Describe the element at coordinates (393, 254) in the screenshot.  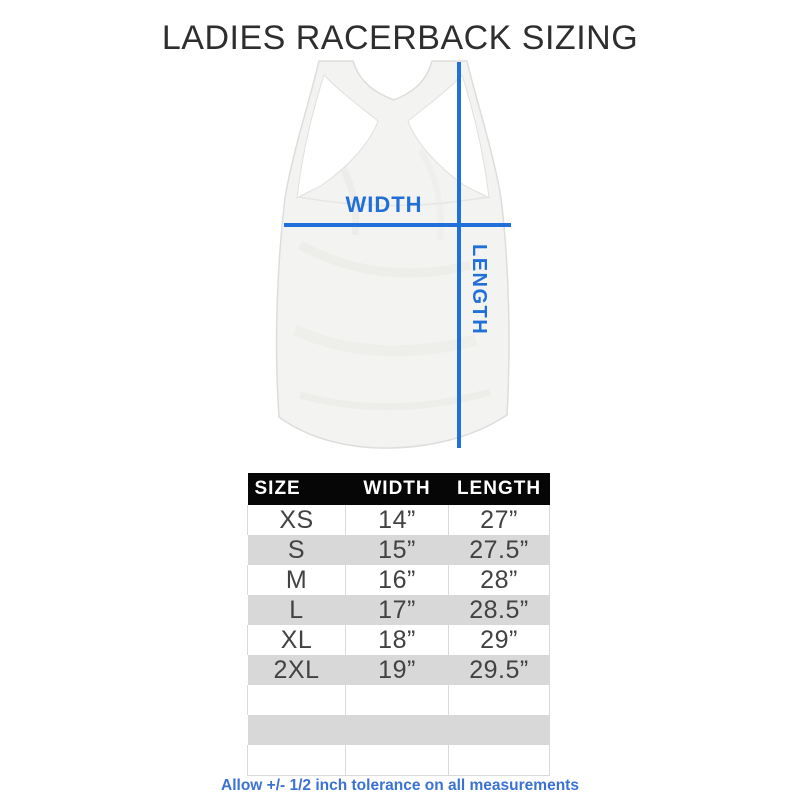
I see `racerback-tank-illustration` at that location.